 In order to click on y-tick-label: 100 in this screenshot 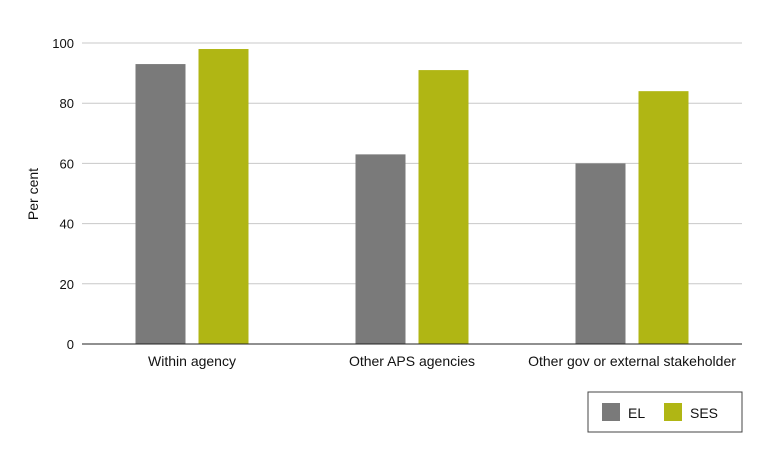, I will do `click(63, 43)`.